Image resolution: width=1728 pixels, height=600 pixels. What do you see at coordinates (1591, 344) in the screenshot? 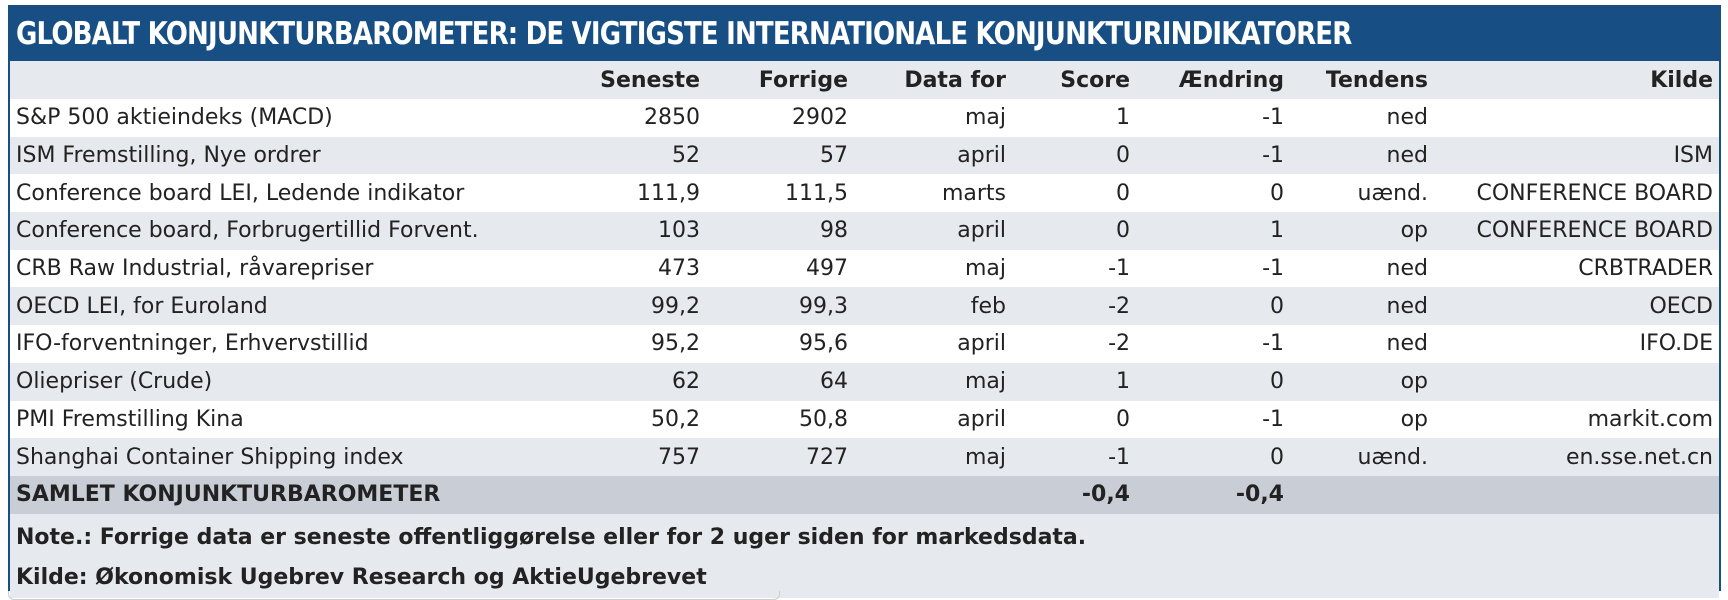
I see `row-source: IFO.DE` at bounding box center [1591, 344].